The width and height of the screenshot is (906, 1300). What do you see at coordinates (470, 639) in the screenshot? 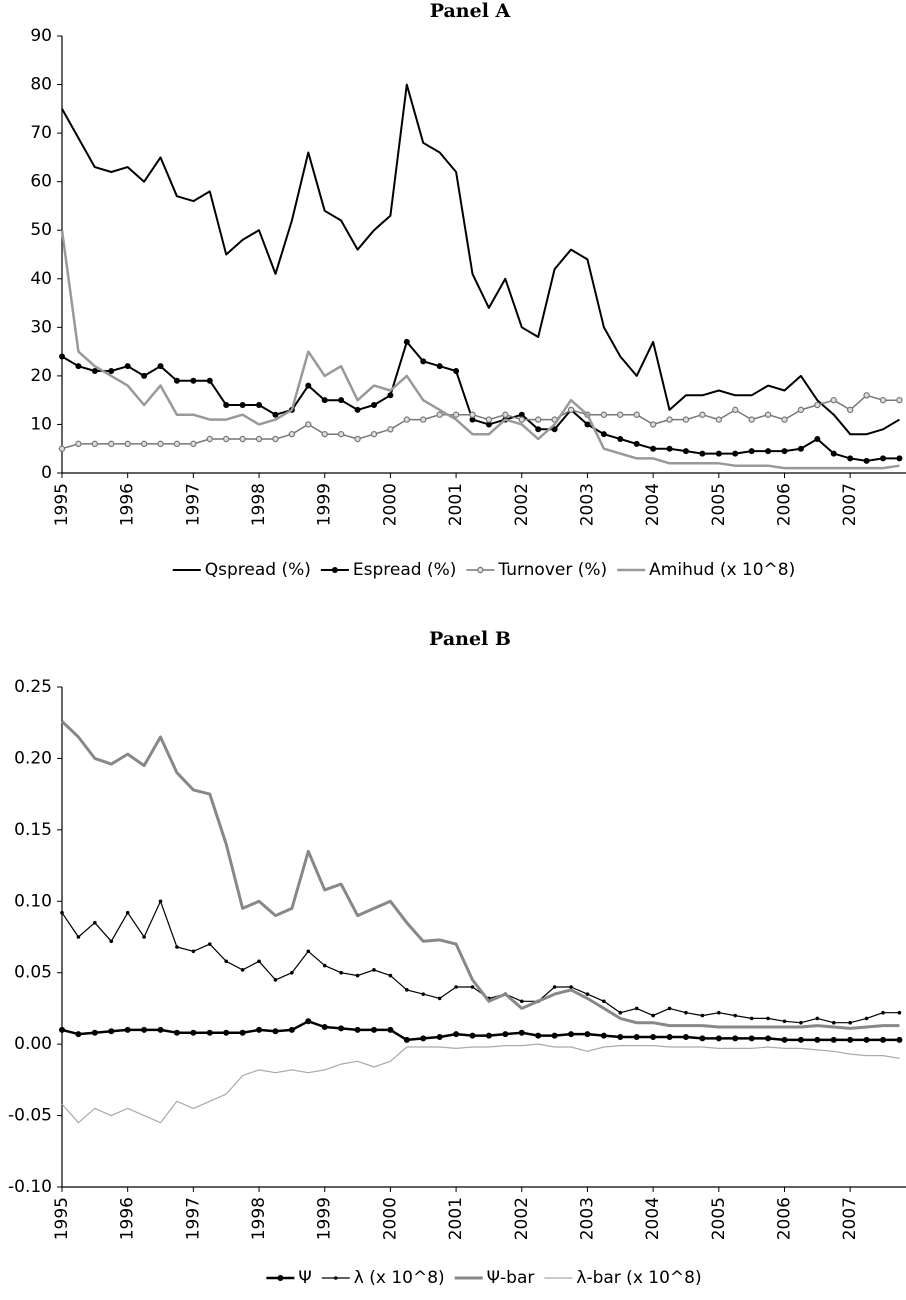
I see `panel-title: Panel B` at bounding box center [470, 639].